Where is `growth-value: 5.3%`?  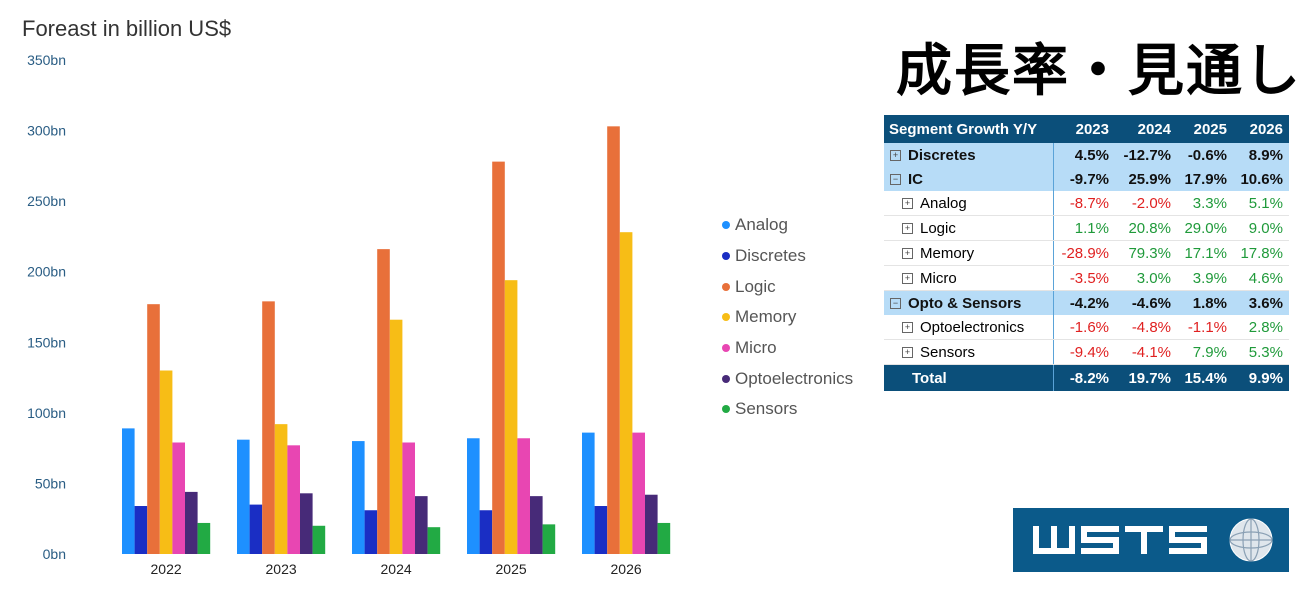
growth-value: 5.3% is located at coordinates (1261, 352).